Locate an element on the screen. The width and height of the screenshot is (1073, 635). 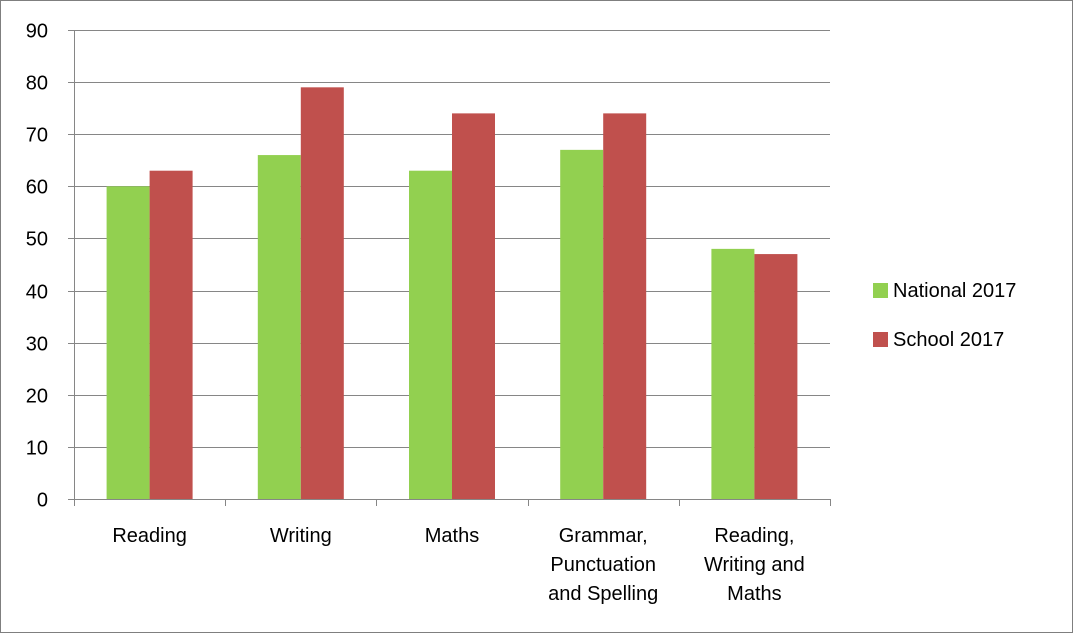
x-category-label-line: Punctuation is located at coordinates (603, 565).